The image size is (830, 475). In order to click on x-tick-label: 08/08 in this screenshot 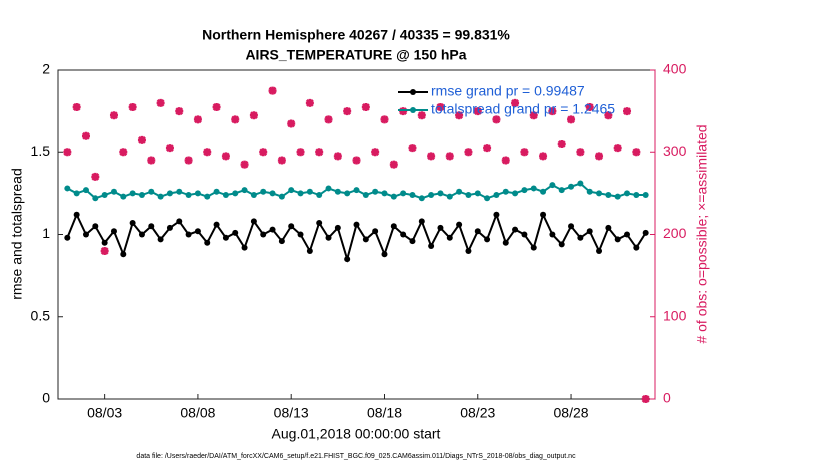, I will do `click(197, 413)`.